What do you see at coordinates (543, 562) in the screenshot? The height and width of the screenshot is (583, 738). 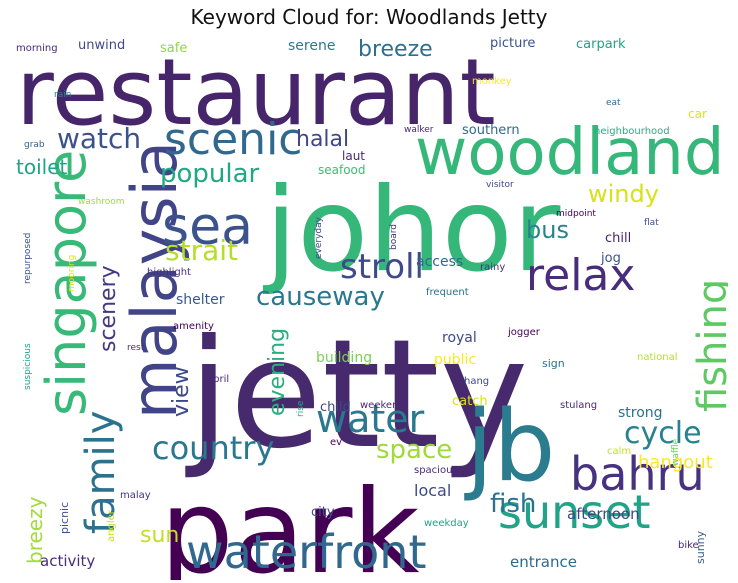 I see `word-entrance: entrance` at bounding box center [543, 562].